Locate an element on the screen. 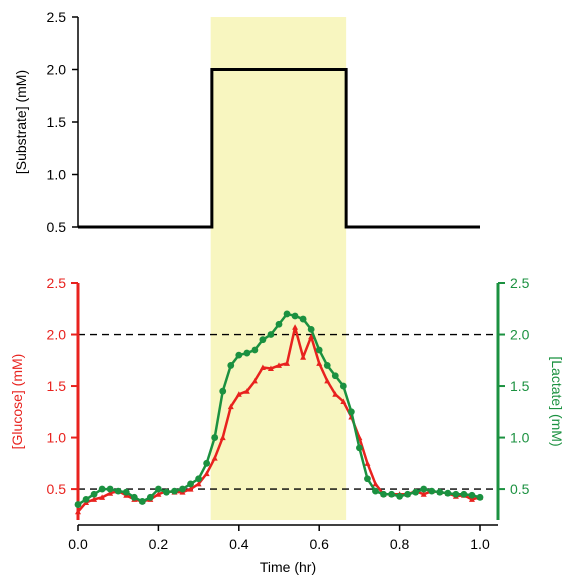 The image size is (566, 577). top-y-tick-label: 2.5 is located at coordinates (57, 17).